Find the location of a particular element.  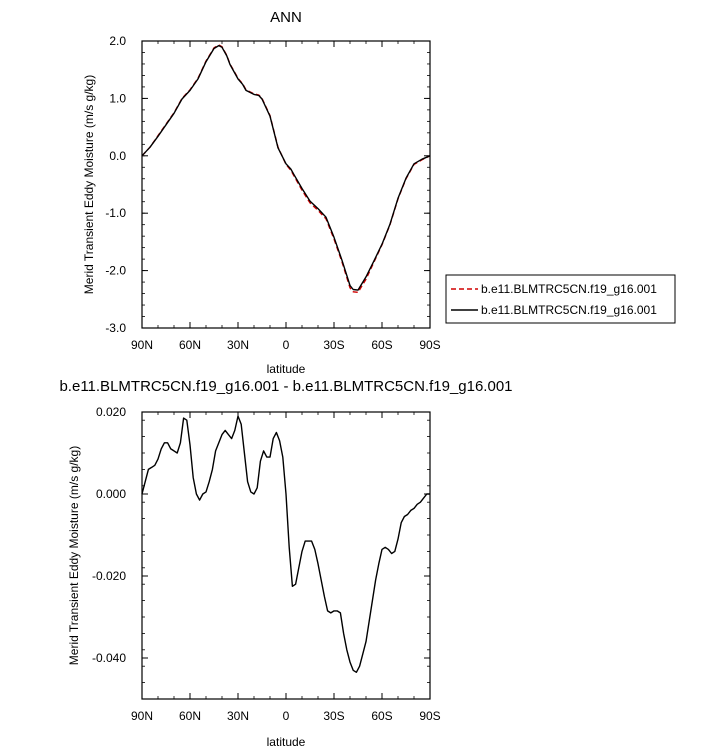

bottom-chart-xlabel: latitude is located at coordinates (286, 742).